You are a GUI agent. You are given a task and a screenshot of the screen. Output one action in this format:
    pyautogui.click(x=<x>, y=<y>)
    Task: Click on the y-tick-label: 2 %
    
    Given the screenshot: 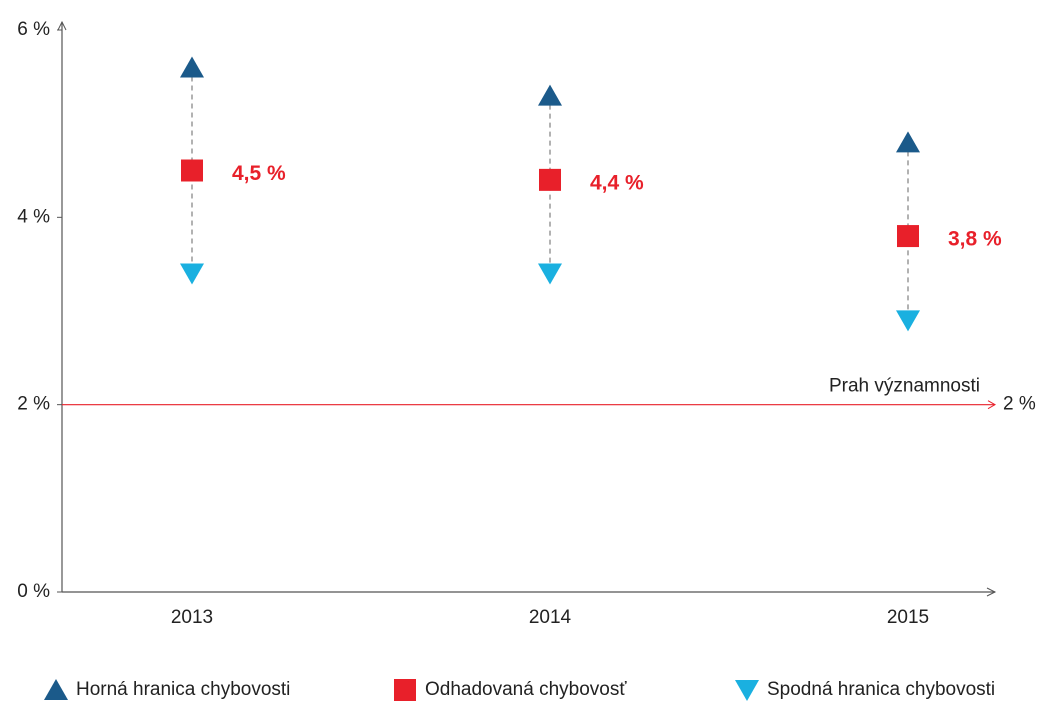 What is the action you would take?
    pyautogui.click(x=33, y=404)
    